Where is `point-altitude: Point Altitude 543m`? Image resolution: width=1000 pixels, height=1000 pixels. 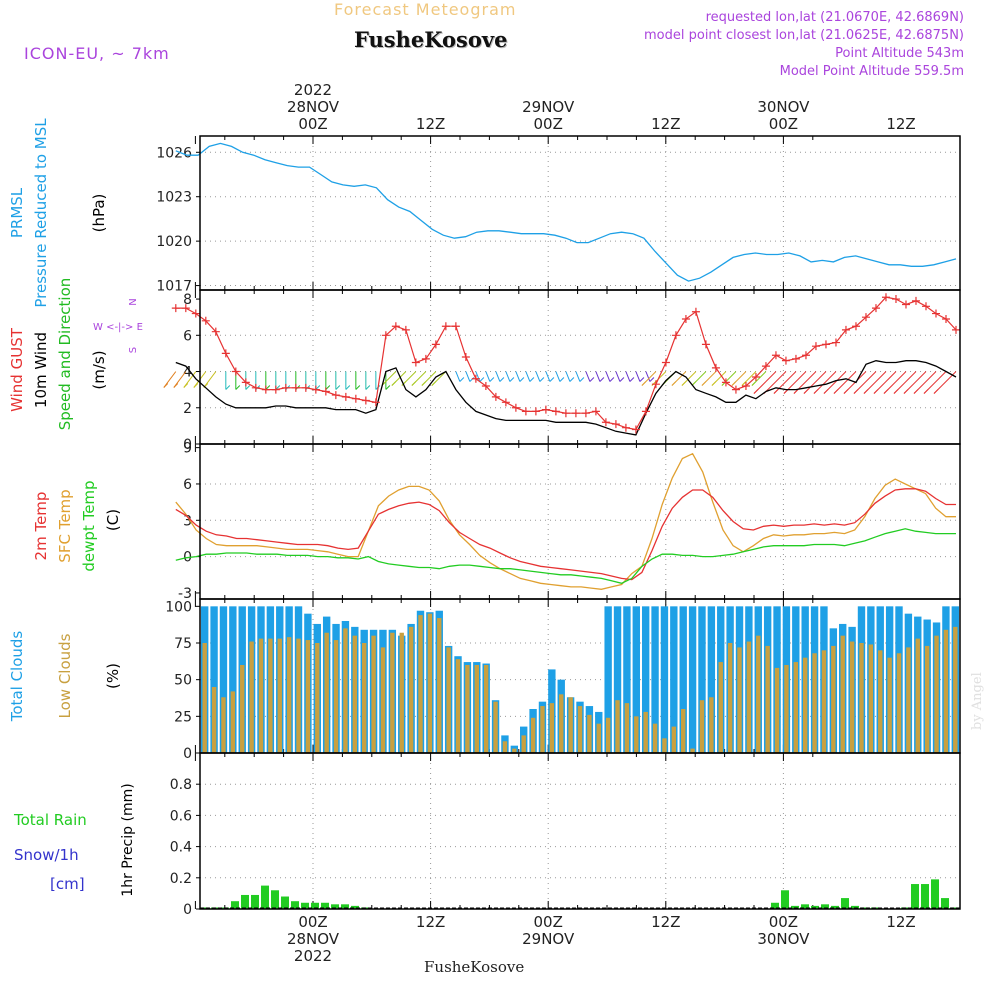
point-altitude: Point Altitude 543m is located at coordinates (899, 53).